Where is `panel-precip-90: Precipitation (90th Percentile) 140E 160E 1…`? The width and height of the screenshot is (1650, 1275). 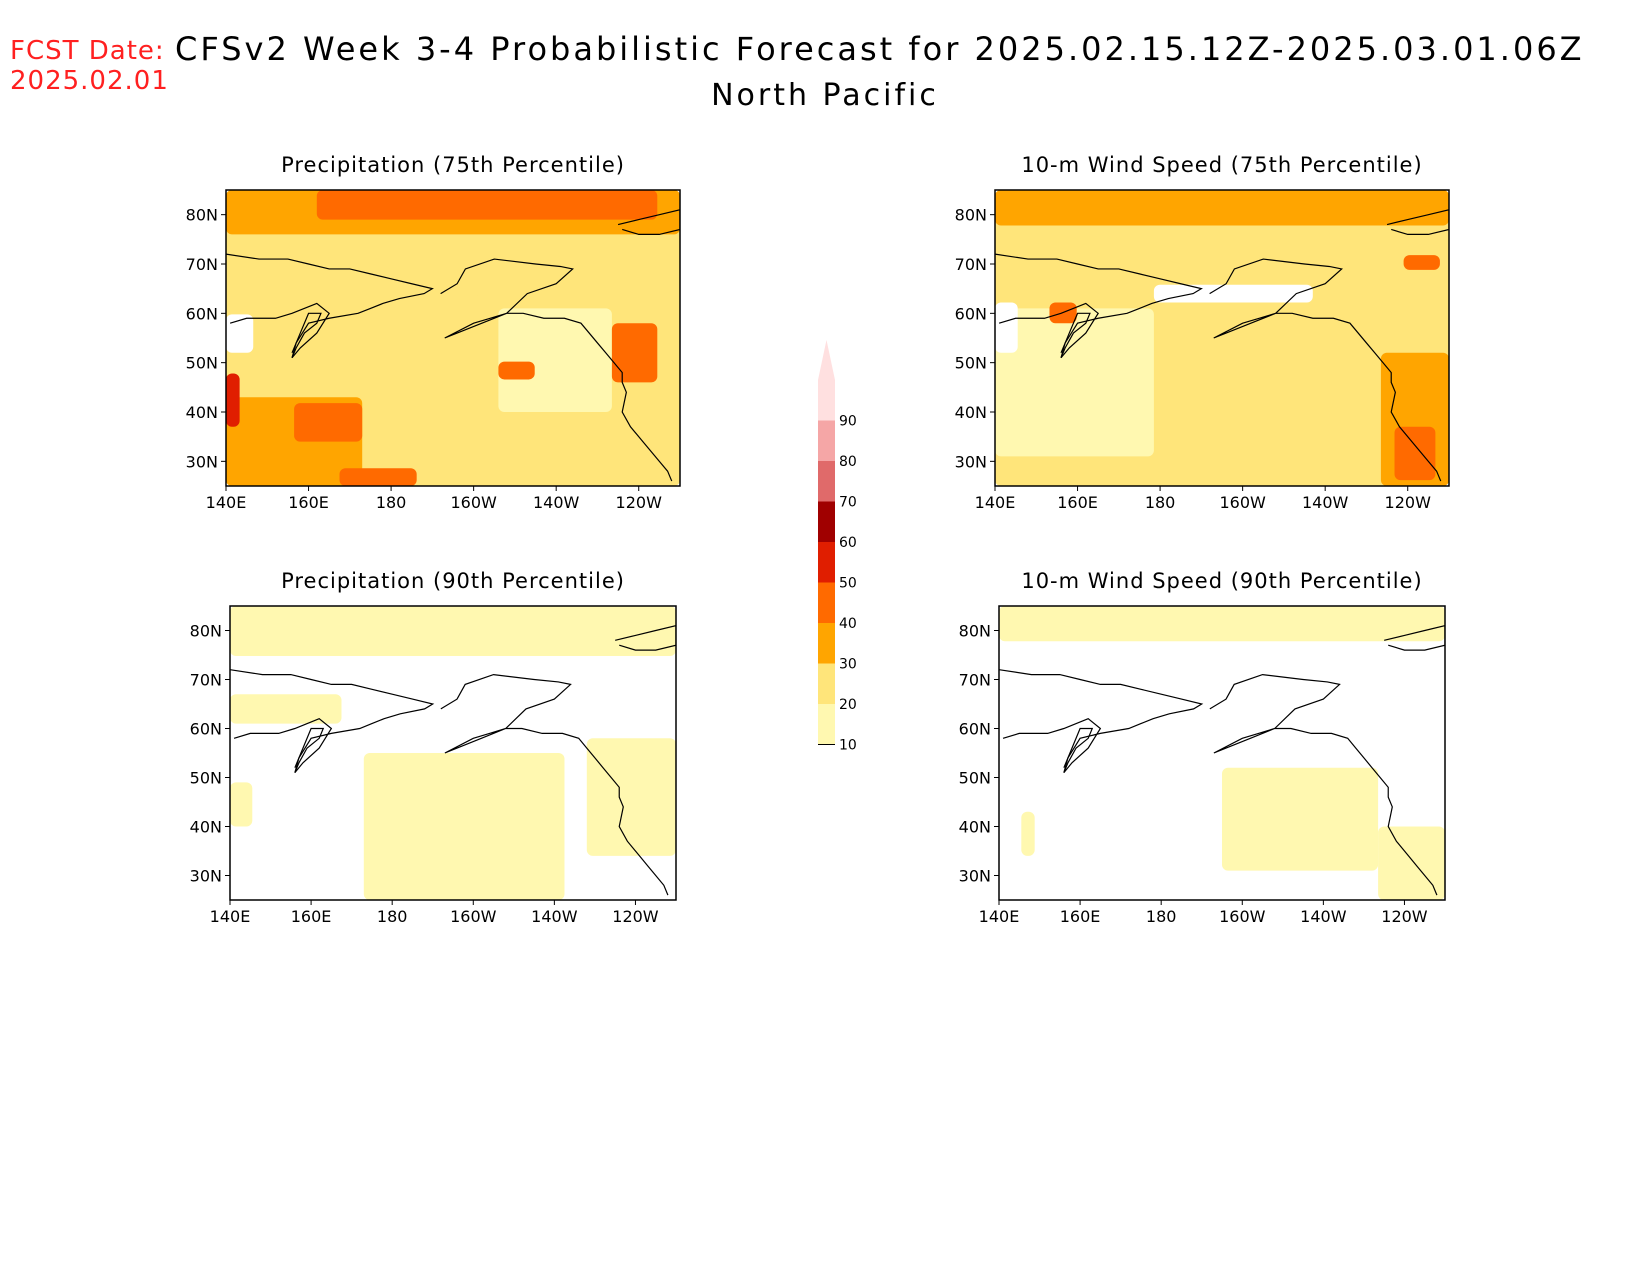
panel-precip-90: Precipitation (90th Percentile) 140E 160E 1… is located at coordinates (433, 747).